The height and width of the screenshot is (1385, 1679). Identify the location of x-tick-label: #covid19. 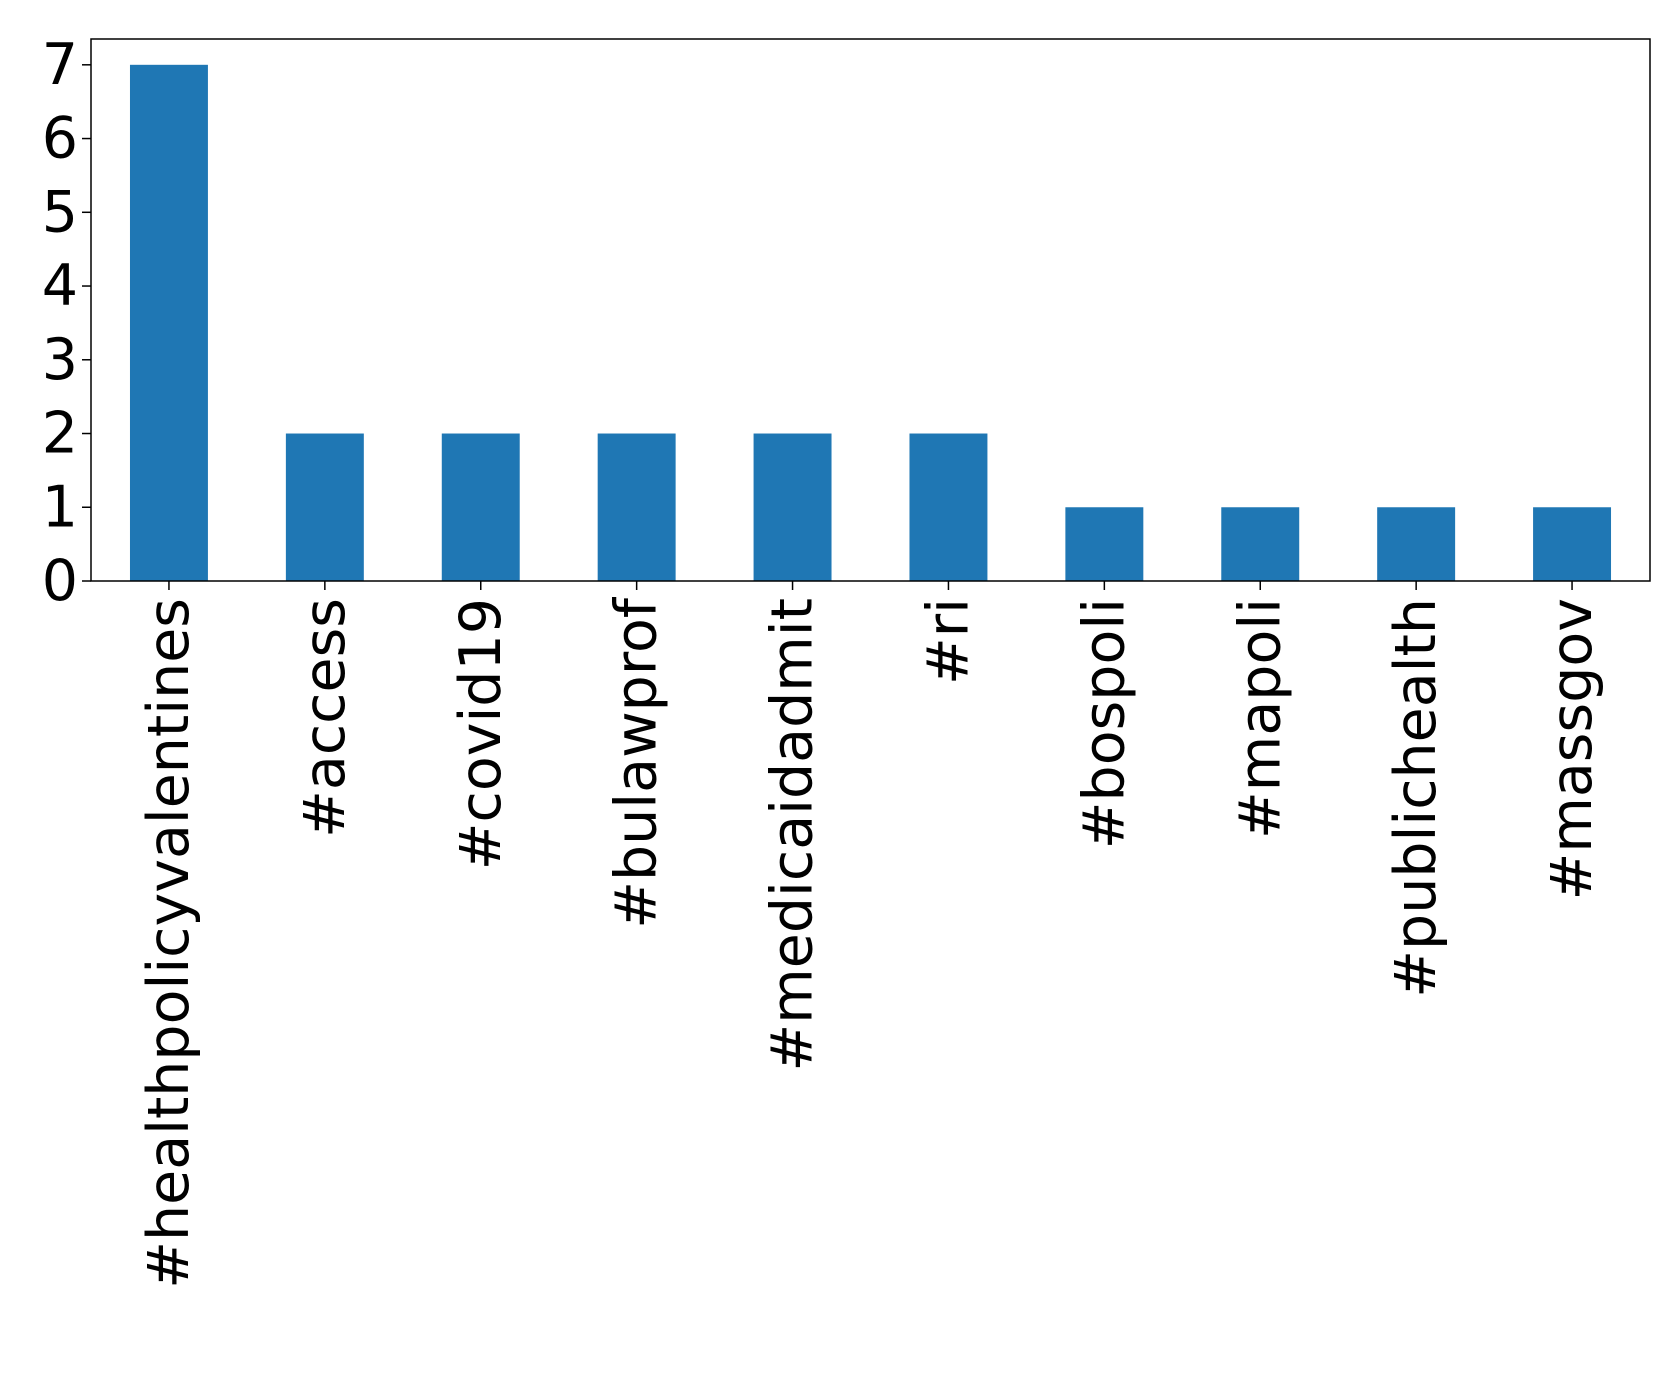
(481, 734).